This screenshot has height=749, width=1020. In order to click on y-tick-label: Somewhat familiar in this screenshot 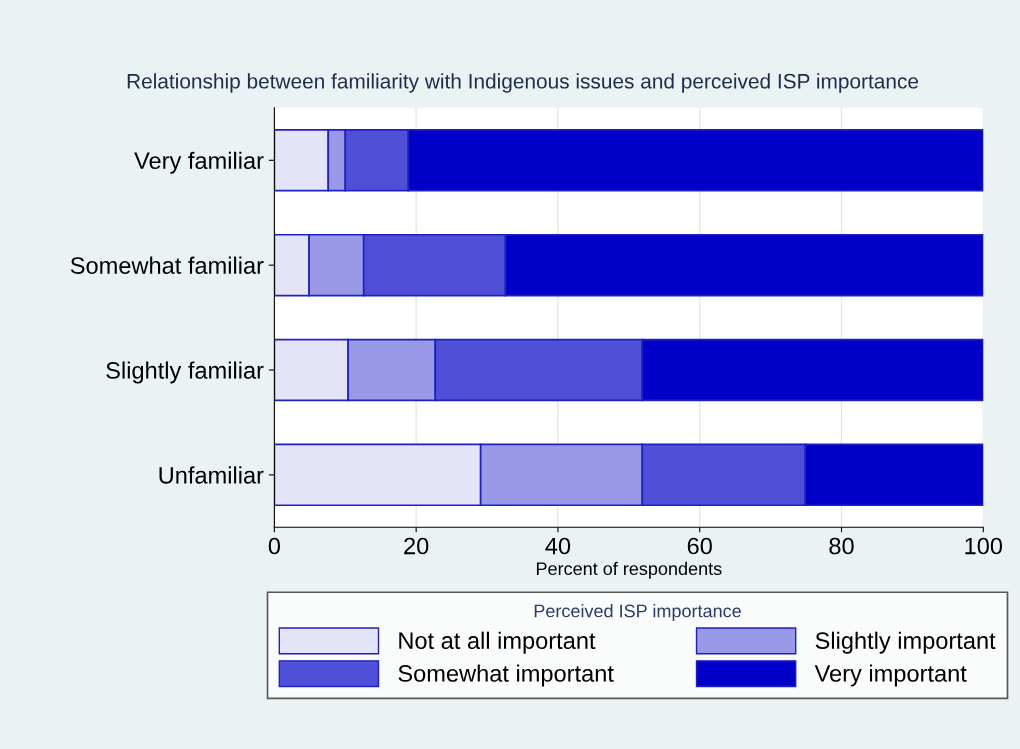, I will do `click(167, 265)`.